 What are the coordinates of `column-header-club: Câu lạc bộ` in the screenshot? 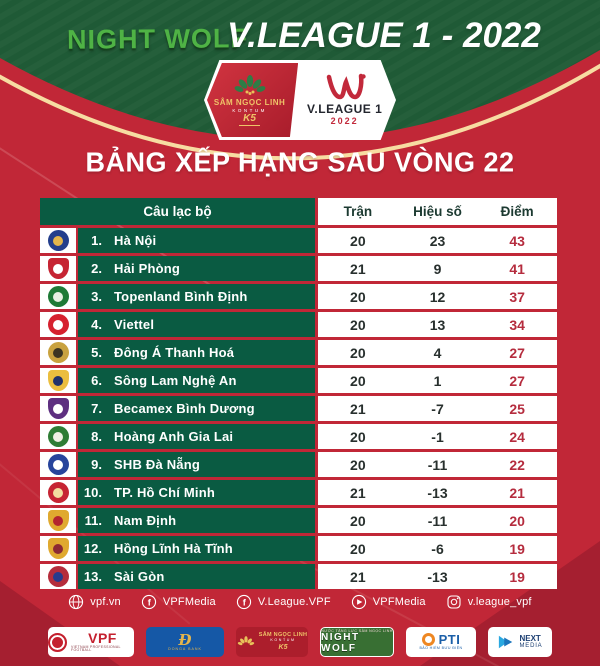 It's located at (177, 211).